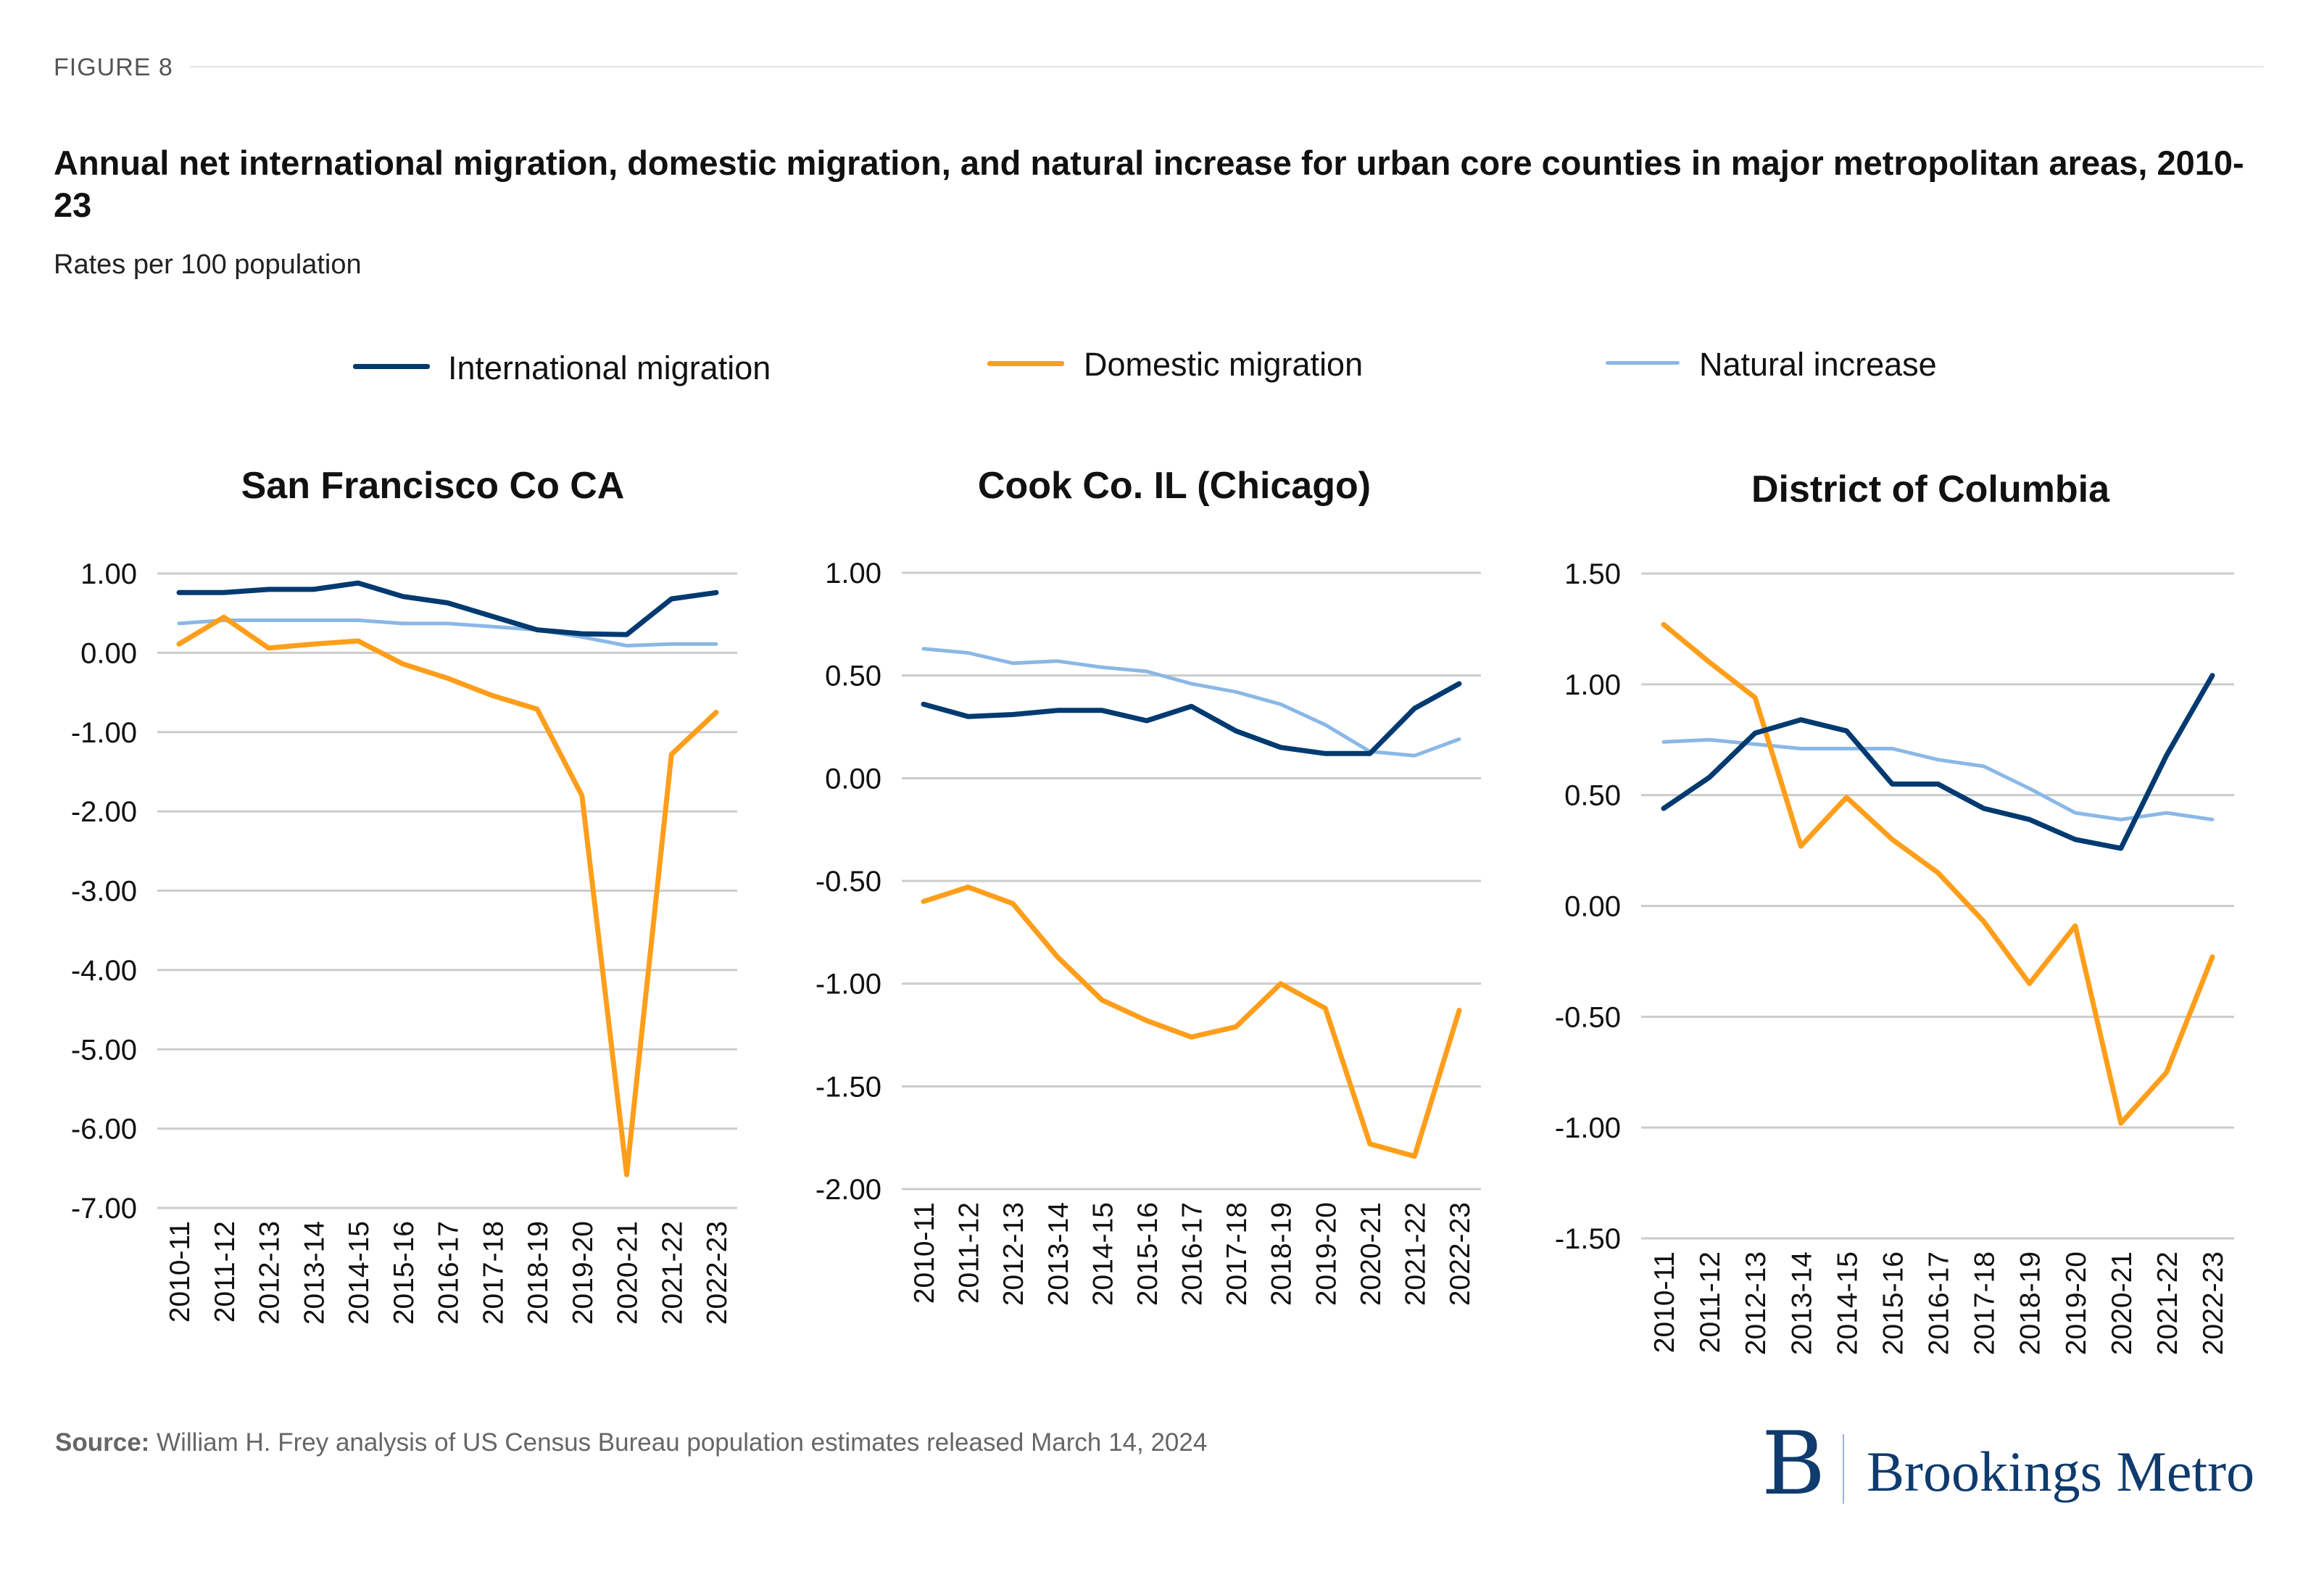  Describe the element at coordinates (114, 67) in the screenshot. I see `figure-label: FIGURE 8` at that location.